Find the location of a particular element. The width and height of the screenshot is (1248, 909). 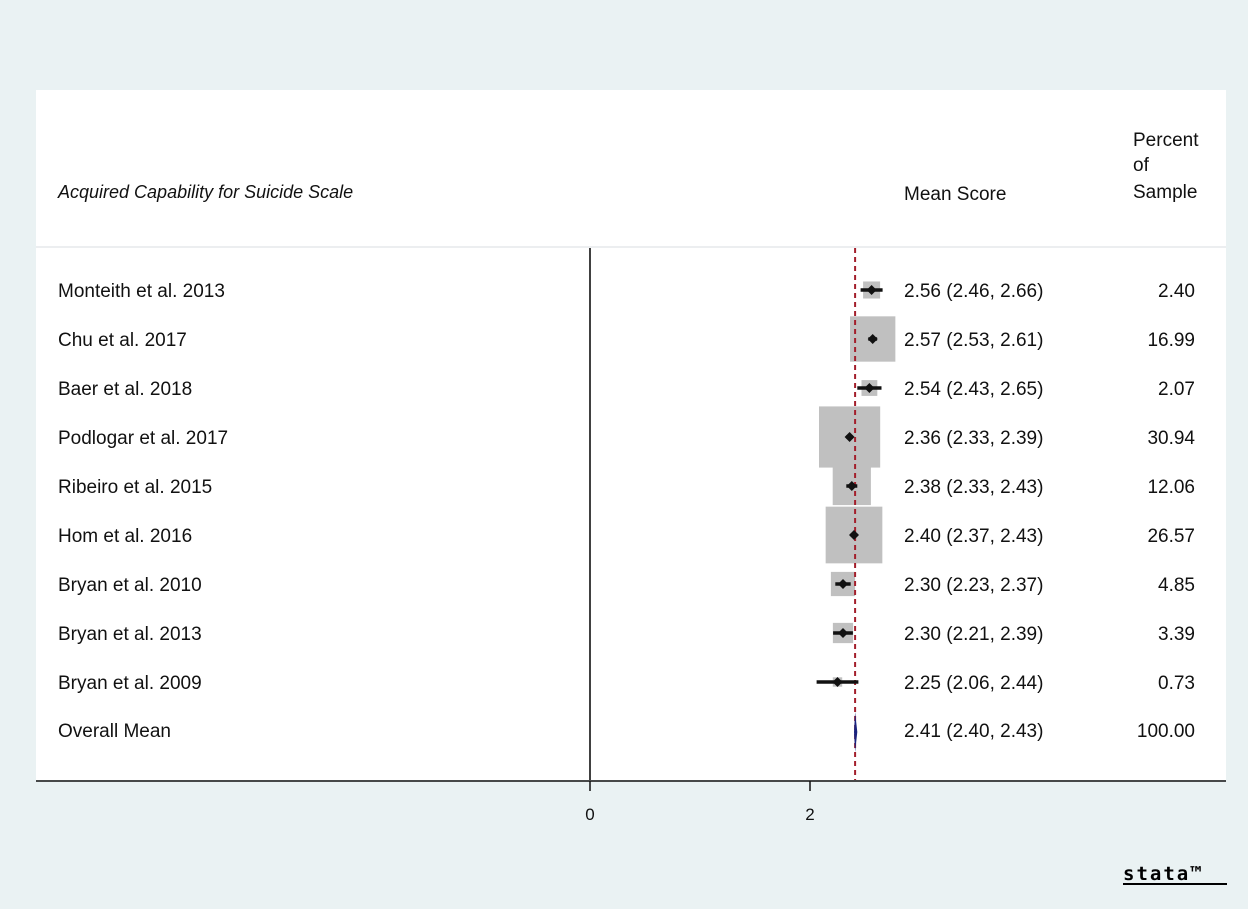

weight-text: 12.06 is located at coordinates (1171, 487).